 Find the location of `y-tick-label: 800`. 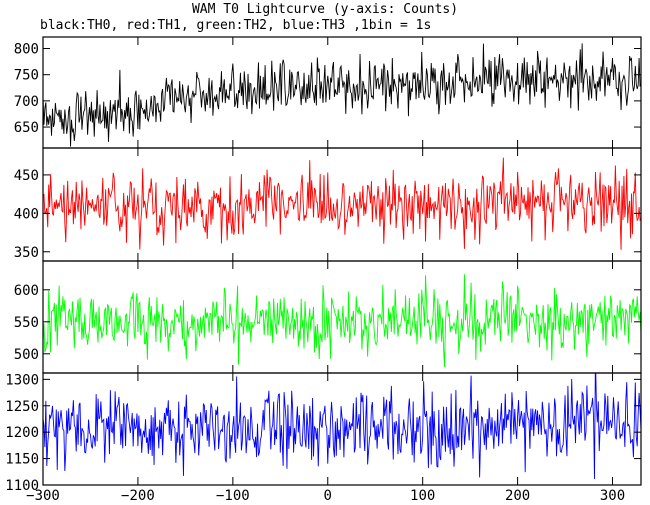

y-tick-label: 800 is located at coordinates (26, 50).